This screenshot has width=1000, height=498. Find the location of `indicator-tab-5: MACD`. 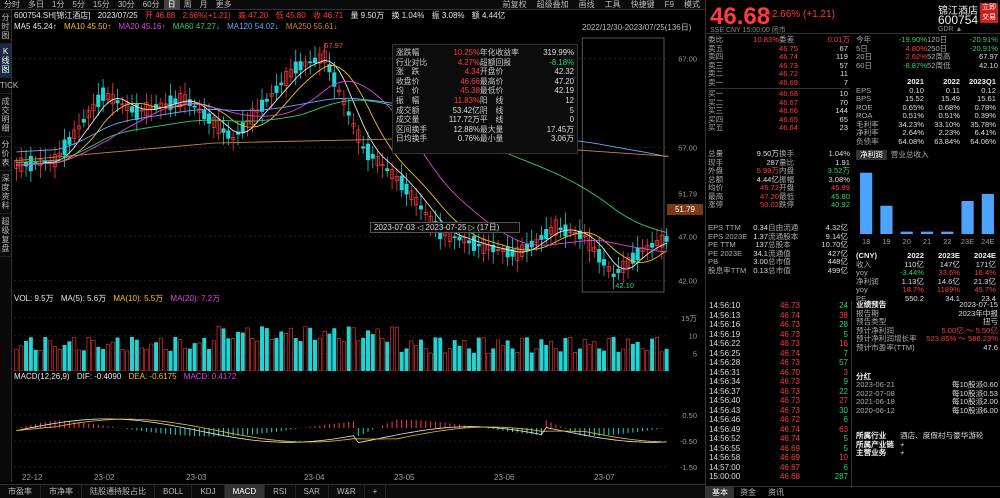

indicator-tab-5: MACD is located at coordinates (245, 491).